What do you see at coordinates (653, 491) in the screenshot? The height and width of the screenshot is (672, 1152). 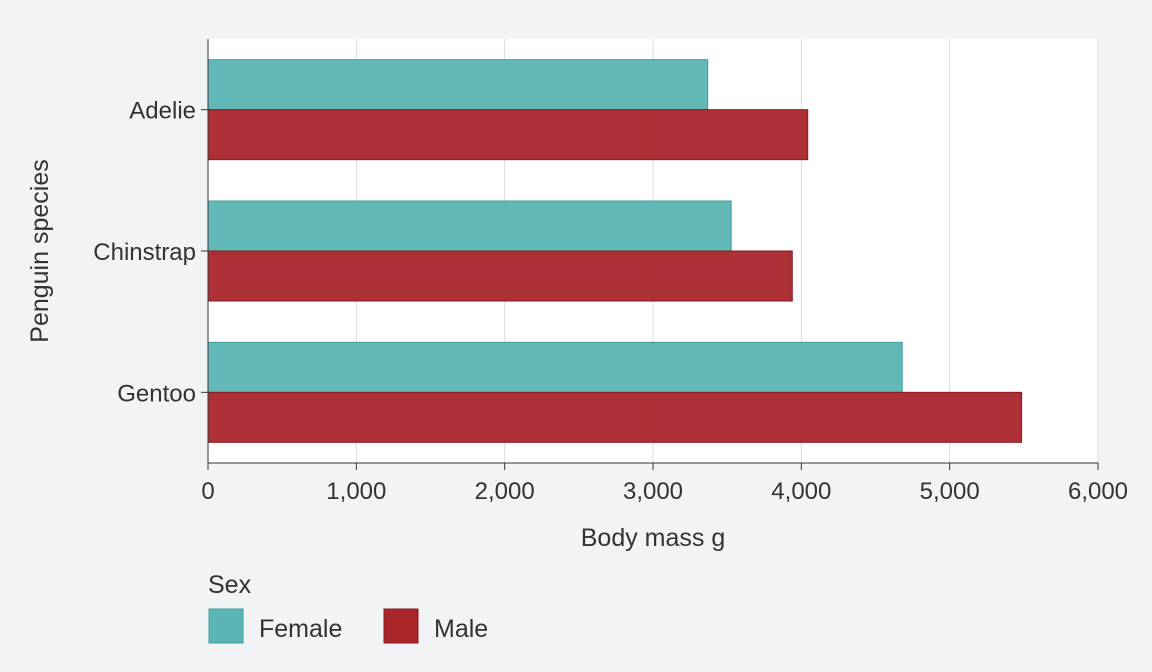 I see `x-tick-label: 3,000` at bounding box center [653, 491].